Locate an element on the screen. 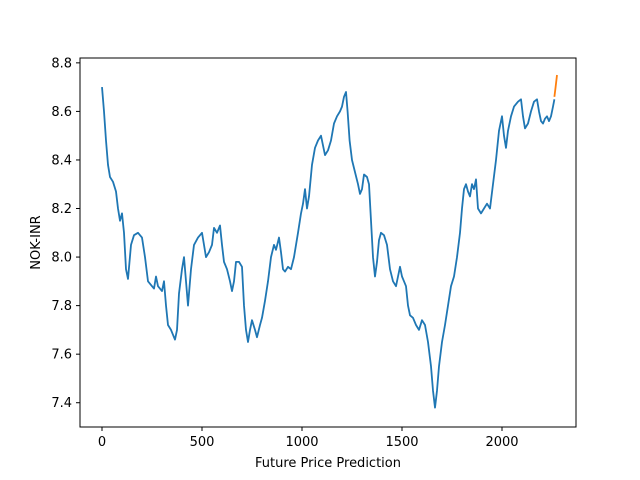  y-tick-label: 8.6 is located at coordinates (61, 112).